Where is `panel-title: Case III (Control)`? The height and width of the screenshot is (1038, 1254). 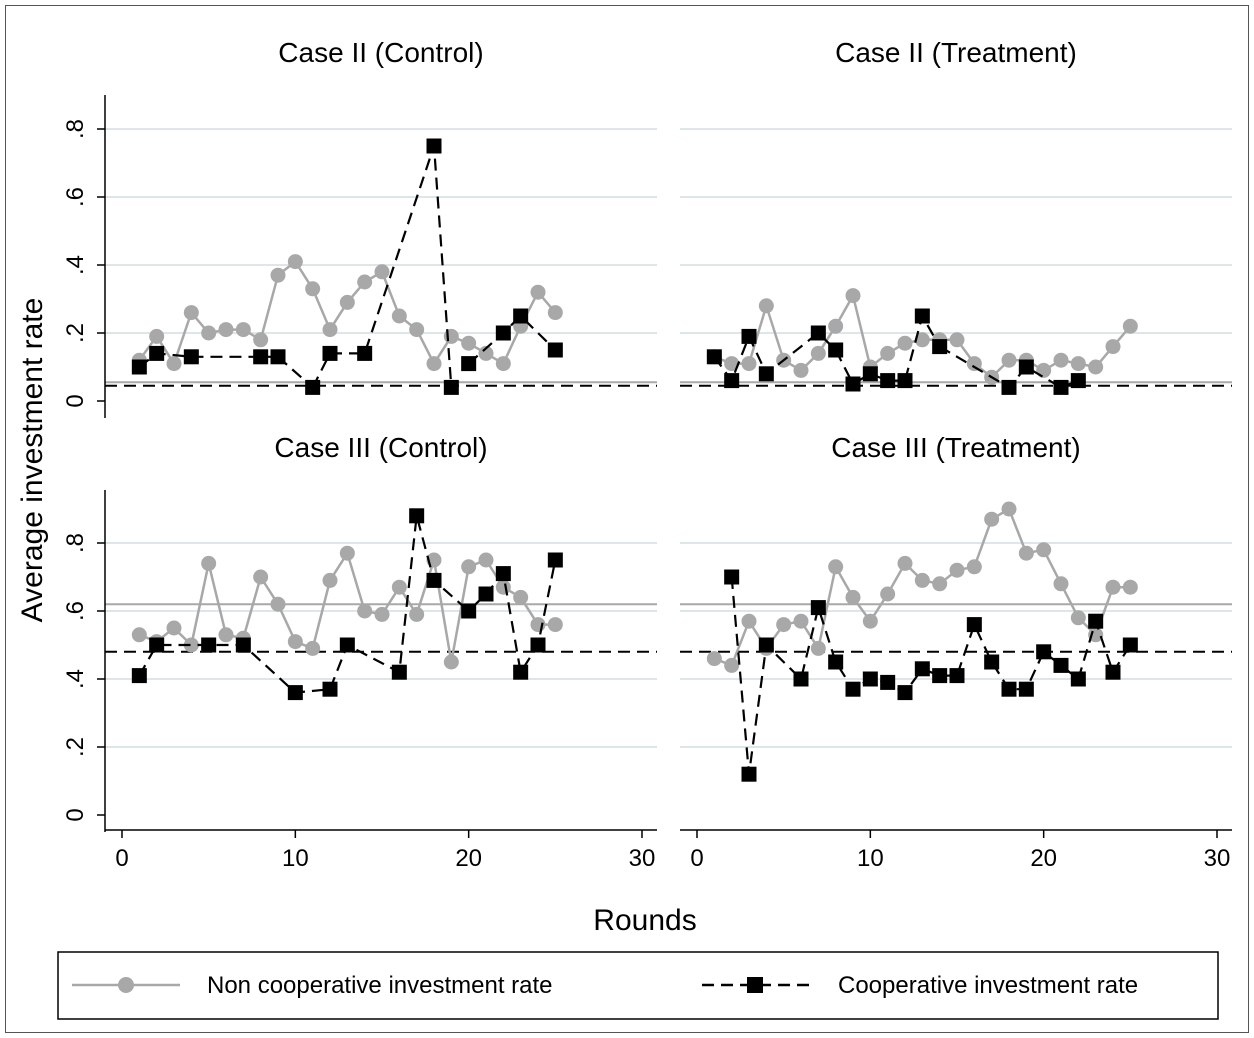 panel-title: Case III (Control) is located at coordinates (380, 447).